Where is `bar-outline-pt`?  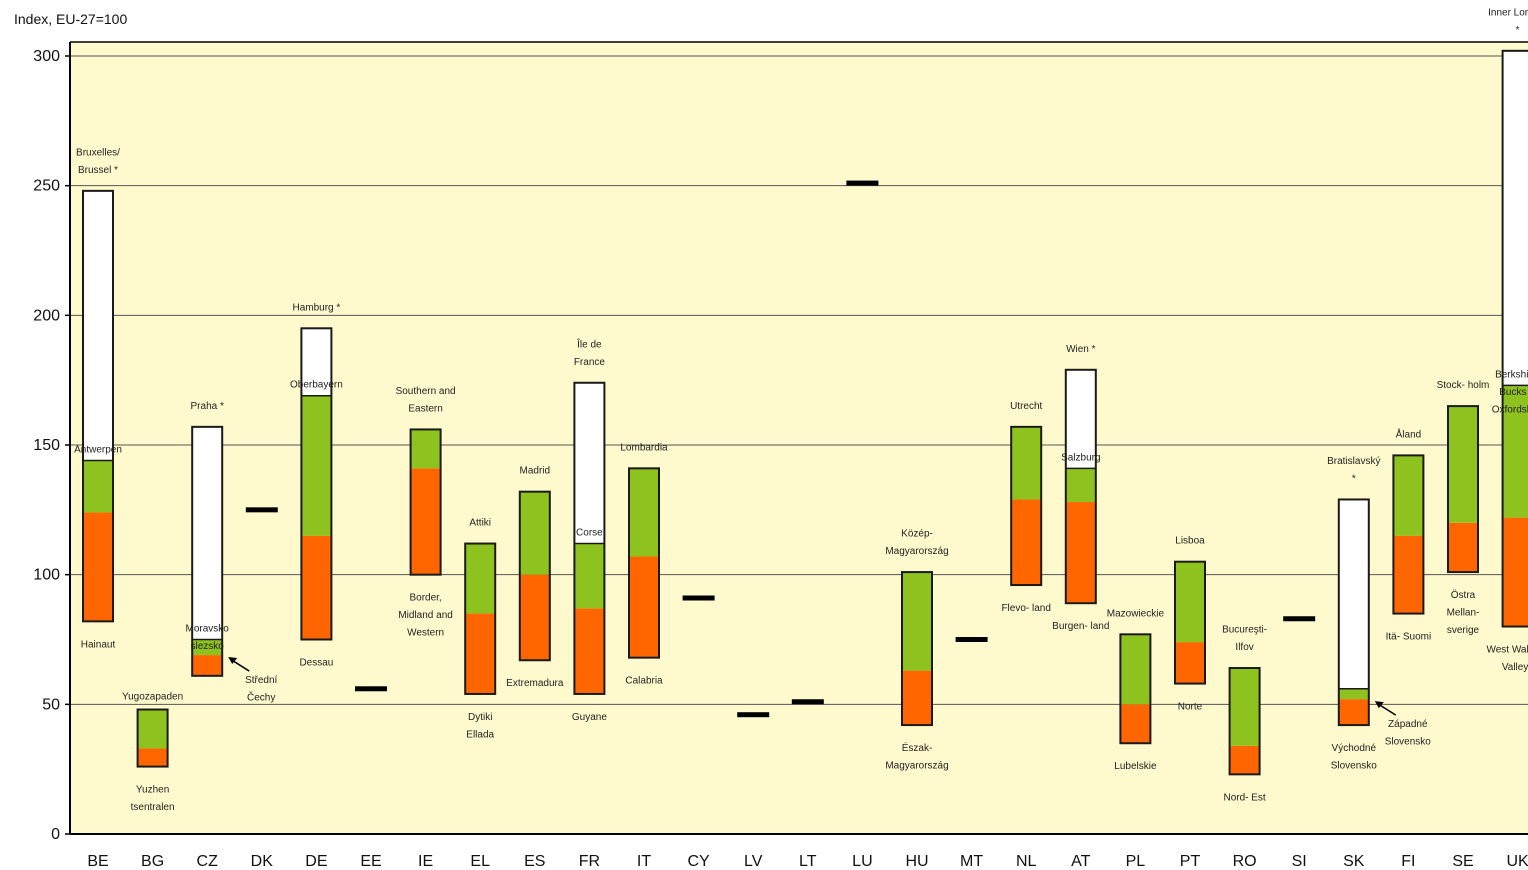 bar-outline-pt is located at coordinates (1190, 622).